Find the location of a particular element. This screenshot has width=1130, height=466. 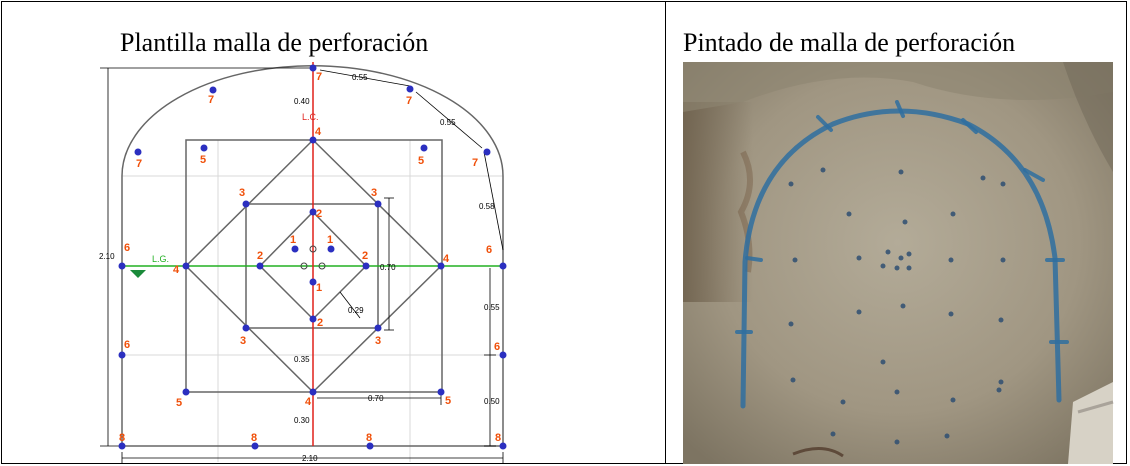

dim-side-arc: 0.58 is located at coordinates (487, 206).